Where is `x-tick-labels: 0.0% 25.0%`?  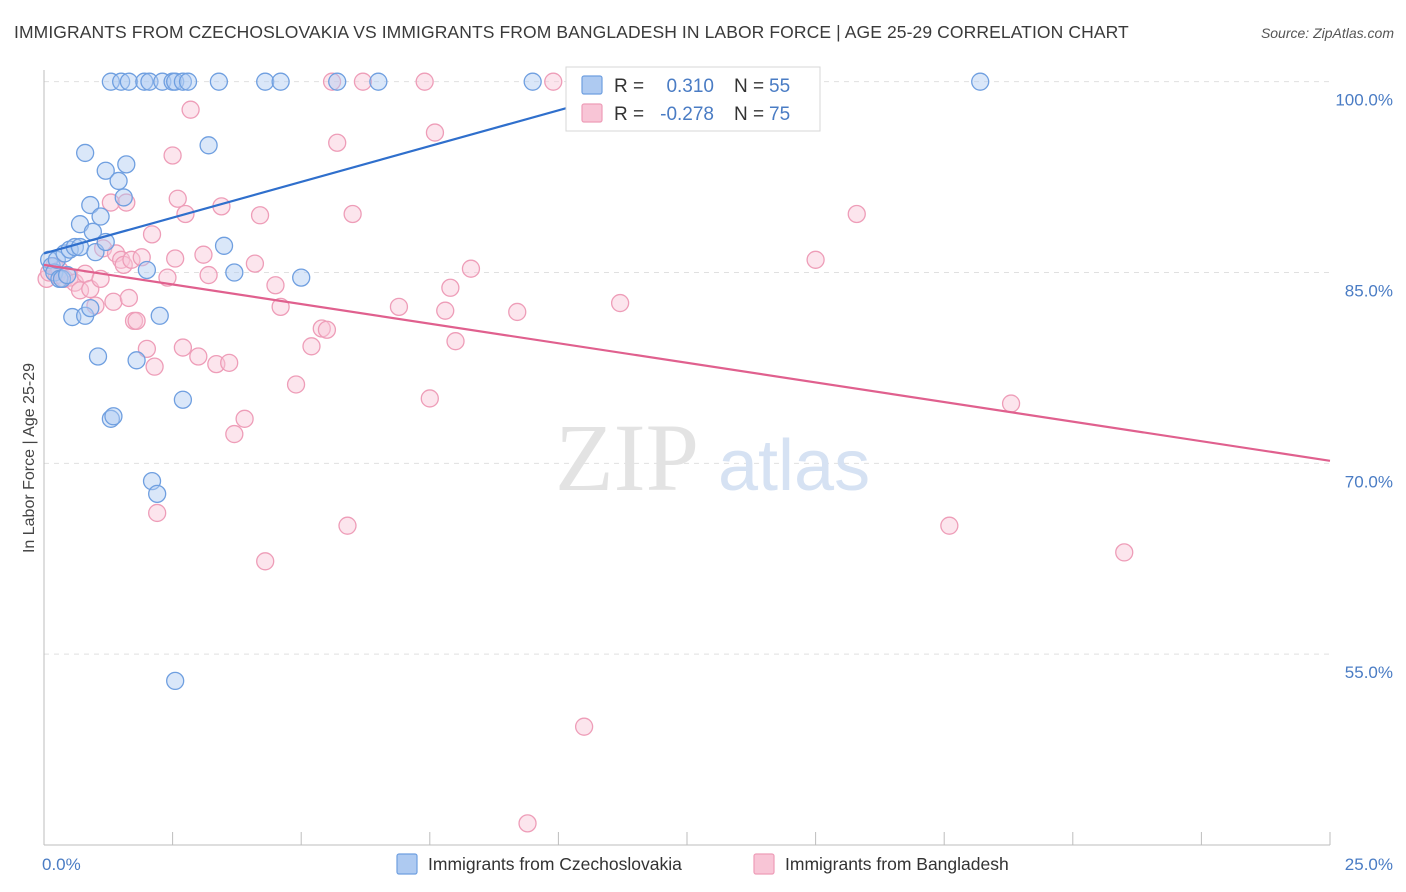 x-tick-labels: 0.0% 25.0% is located at coordinates (717, 864).